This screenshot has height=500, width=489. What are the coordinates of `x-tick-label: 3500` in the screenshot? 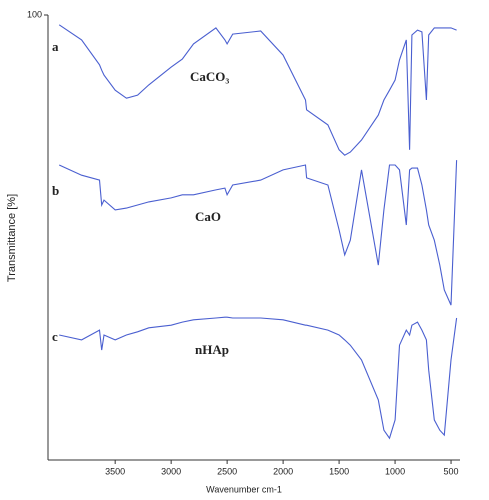 It's located at (115, 471).